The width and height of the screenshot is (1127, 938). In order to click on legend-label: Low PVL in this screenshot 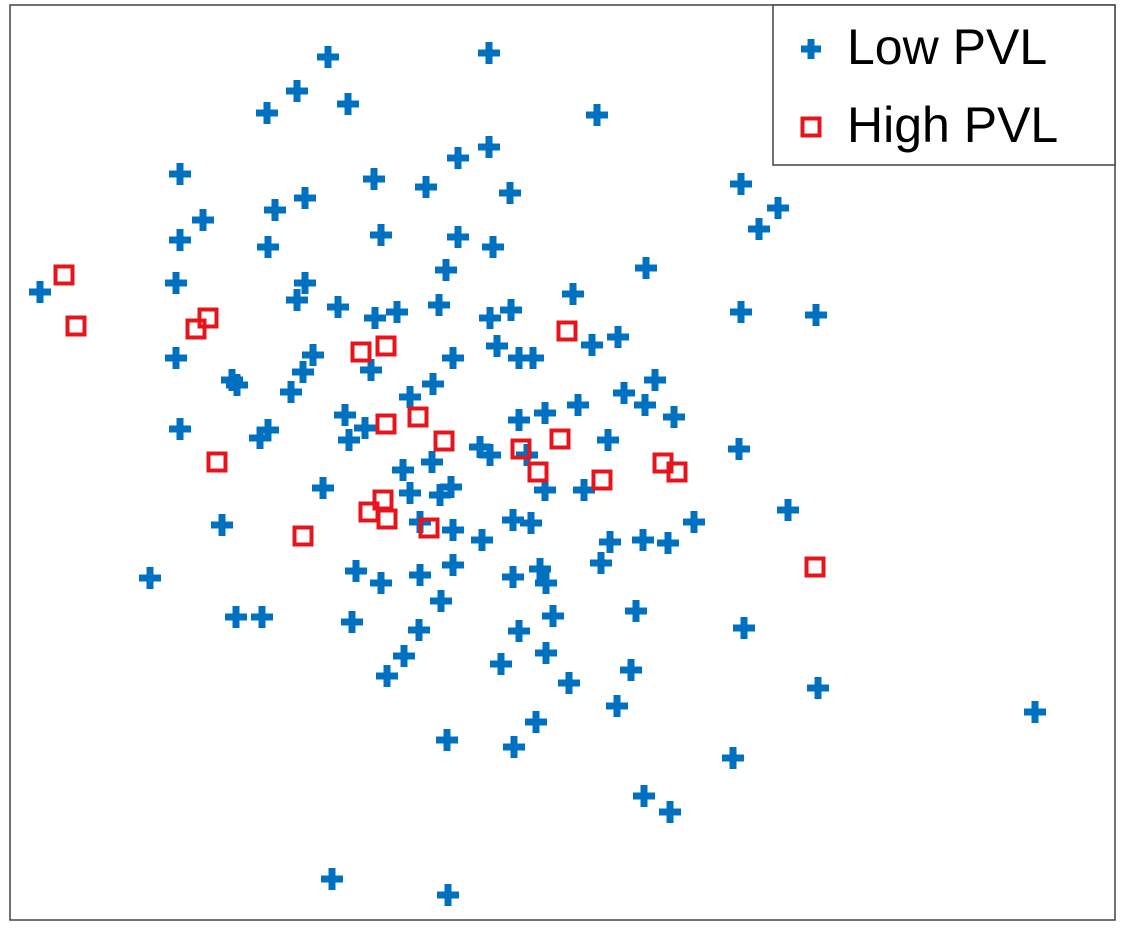, I will do `click(947, 47)`.